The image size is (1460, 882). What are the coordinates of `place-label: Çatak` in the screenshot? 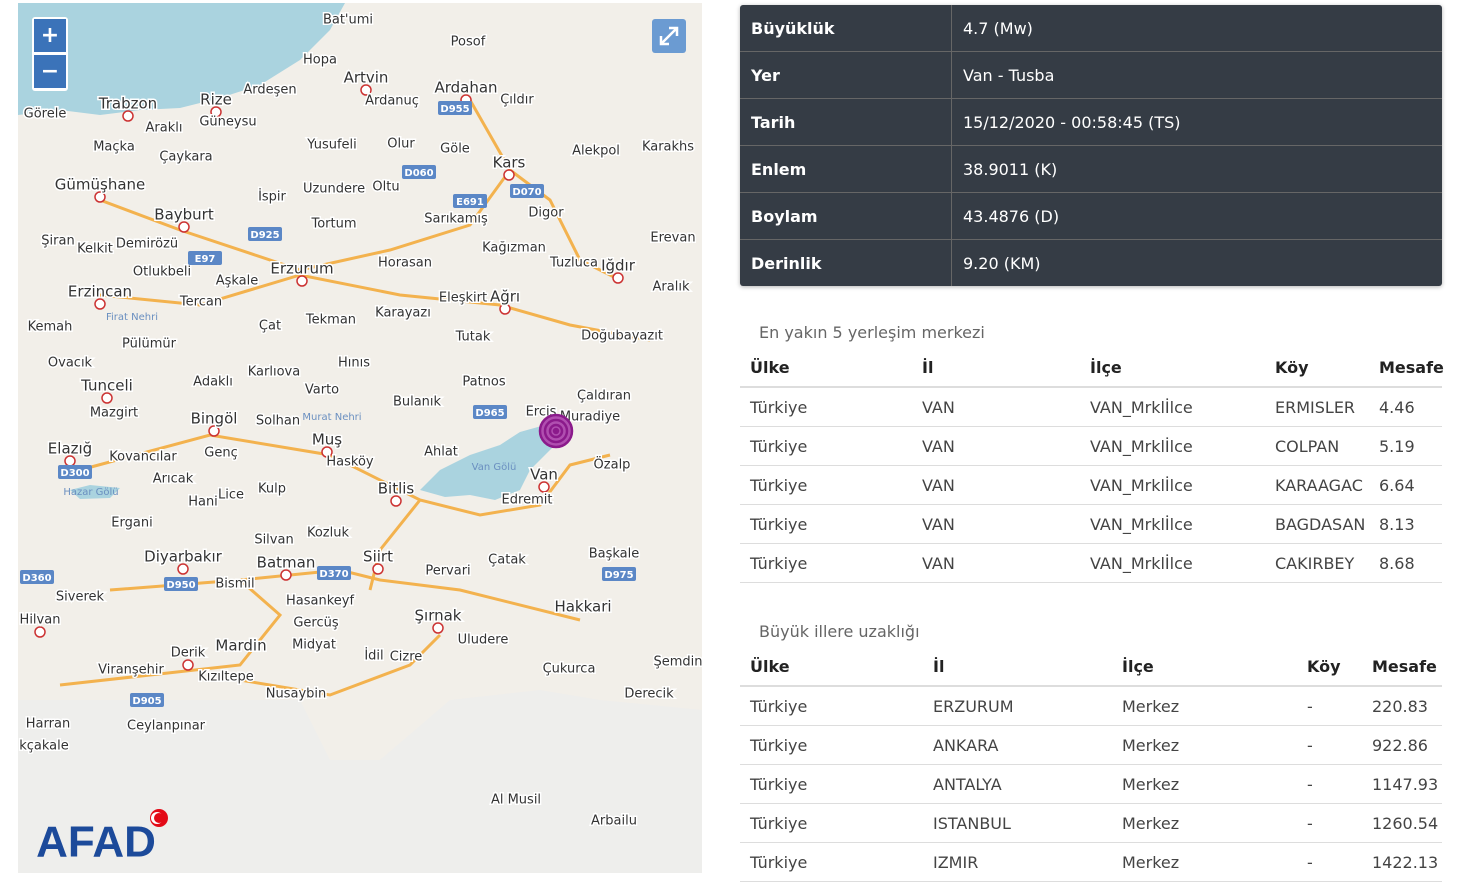 It's located at (507, 560).